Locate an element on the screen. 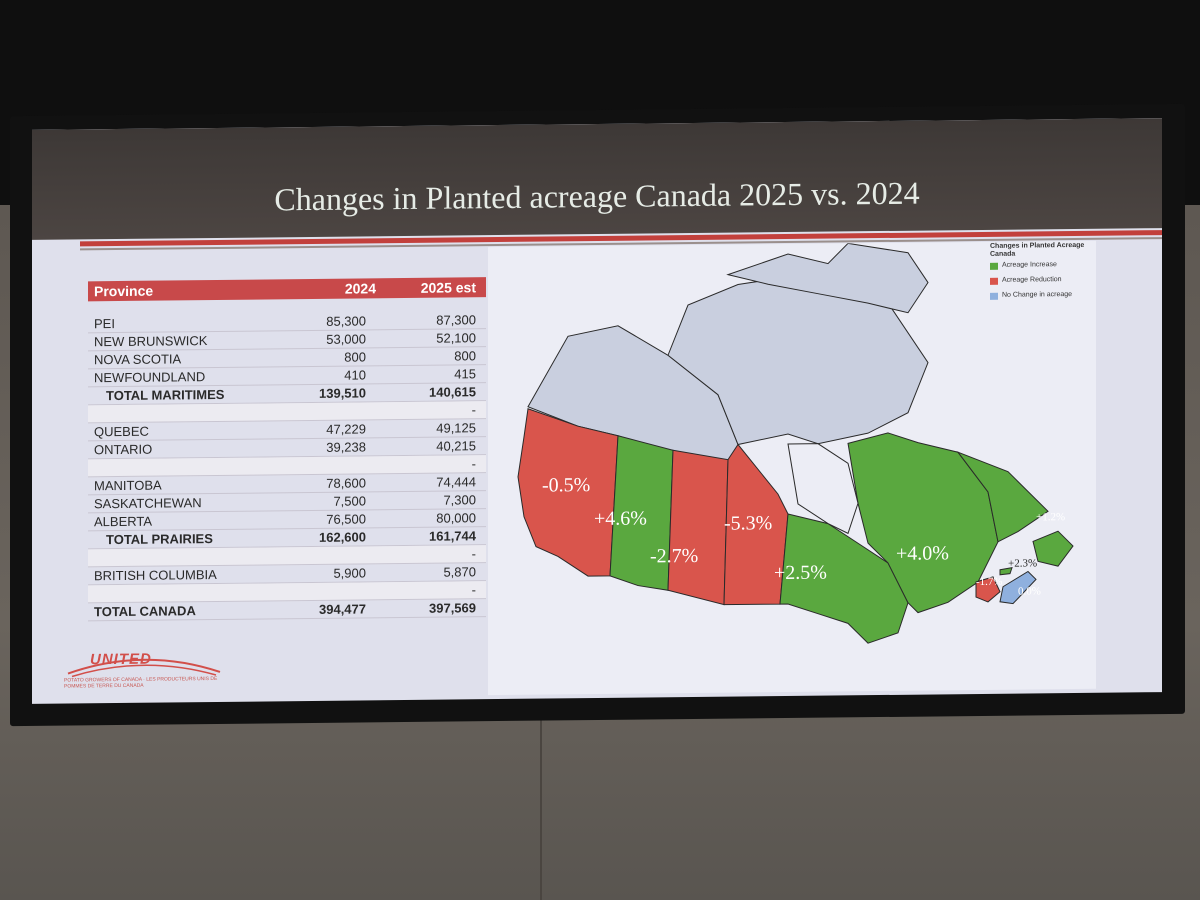 The width and height of the screenshot is (1200, 900). legend-item: No Change in acreage is located at coordinates (1038, 297).